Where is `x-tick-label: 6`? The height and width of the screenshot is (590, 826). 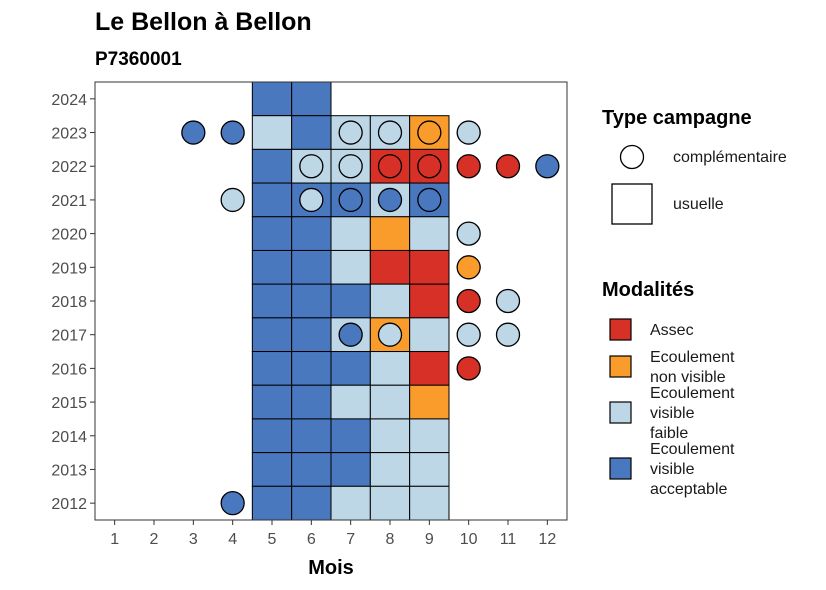
x-tick-label: 6 is located at coordinates (311, 539).